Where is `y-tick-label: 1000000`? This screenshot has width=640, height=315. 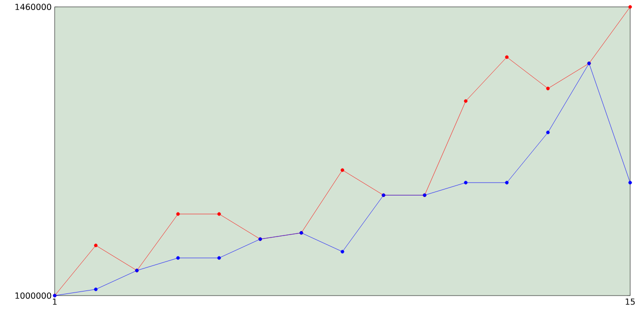 y-tick-label: 1000000 is located at coordinates (33, 295).